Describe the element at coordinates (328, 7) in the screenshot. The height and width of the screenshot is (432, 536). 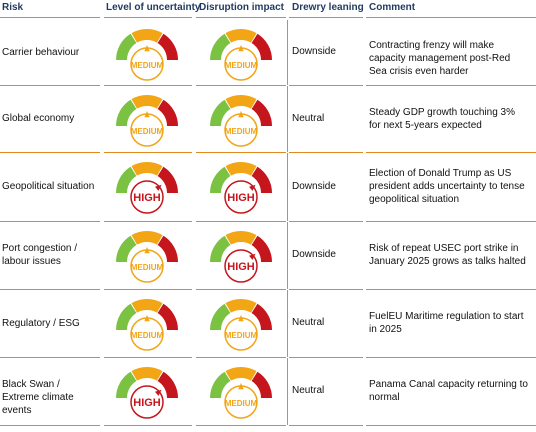
I see `header-leaning: Drewry leaning` at that location.